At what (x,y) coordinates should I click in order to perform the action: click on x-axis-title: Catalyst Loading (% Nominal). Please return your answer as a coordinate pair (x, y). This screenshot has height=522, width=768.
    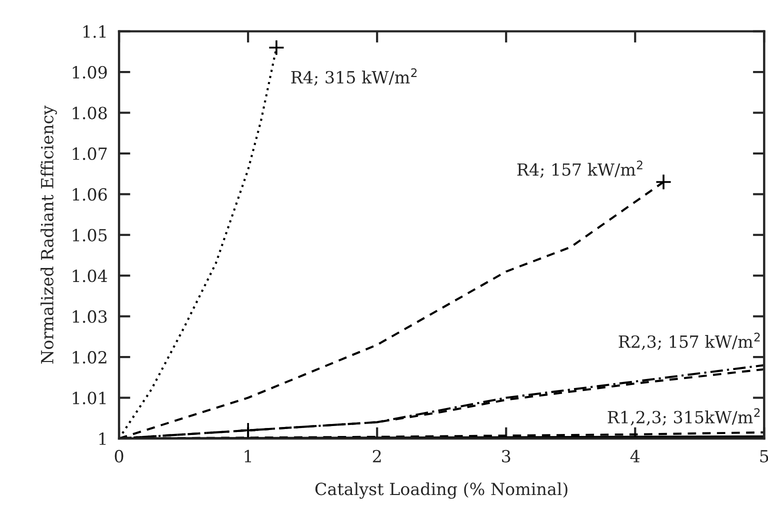
    Looking at the image, I should click on (441, 490).